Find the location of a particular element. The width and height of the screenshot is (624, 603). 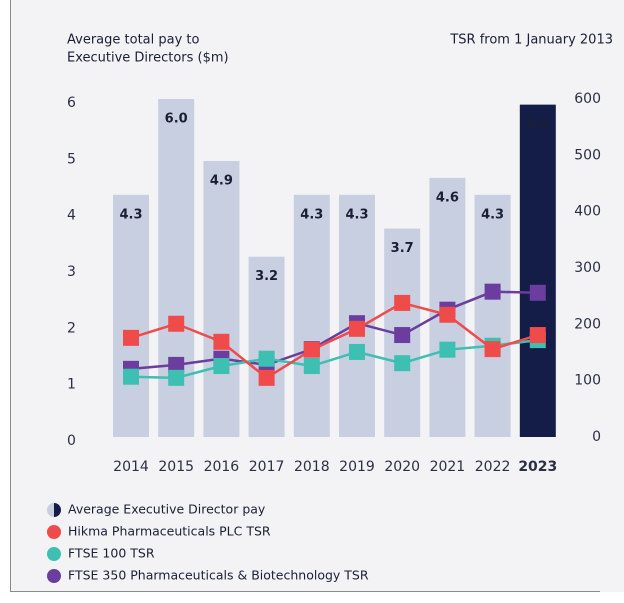

legend-label: FTSE 100 TSR is located at coordinates (111, 553).